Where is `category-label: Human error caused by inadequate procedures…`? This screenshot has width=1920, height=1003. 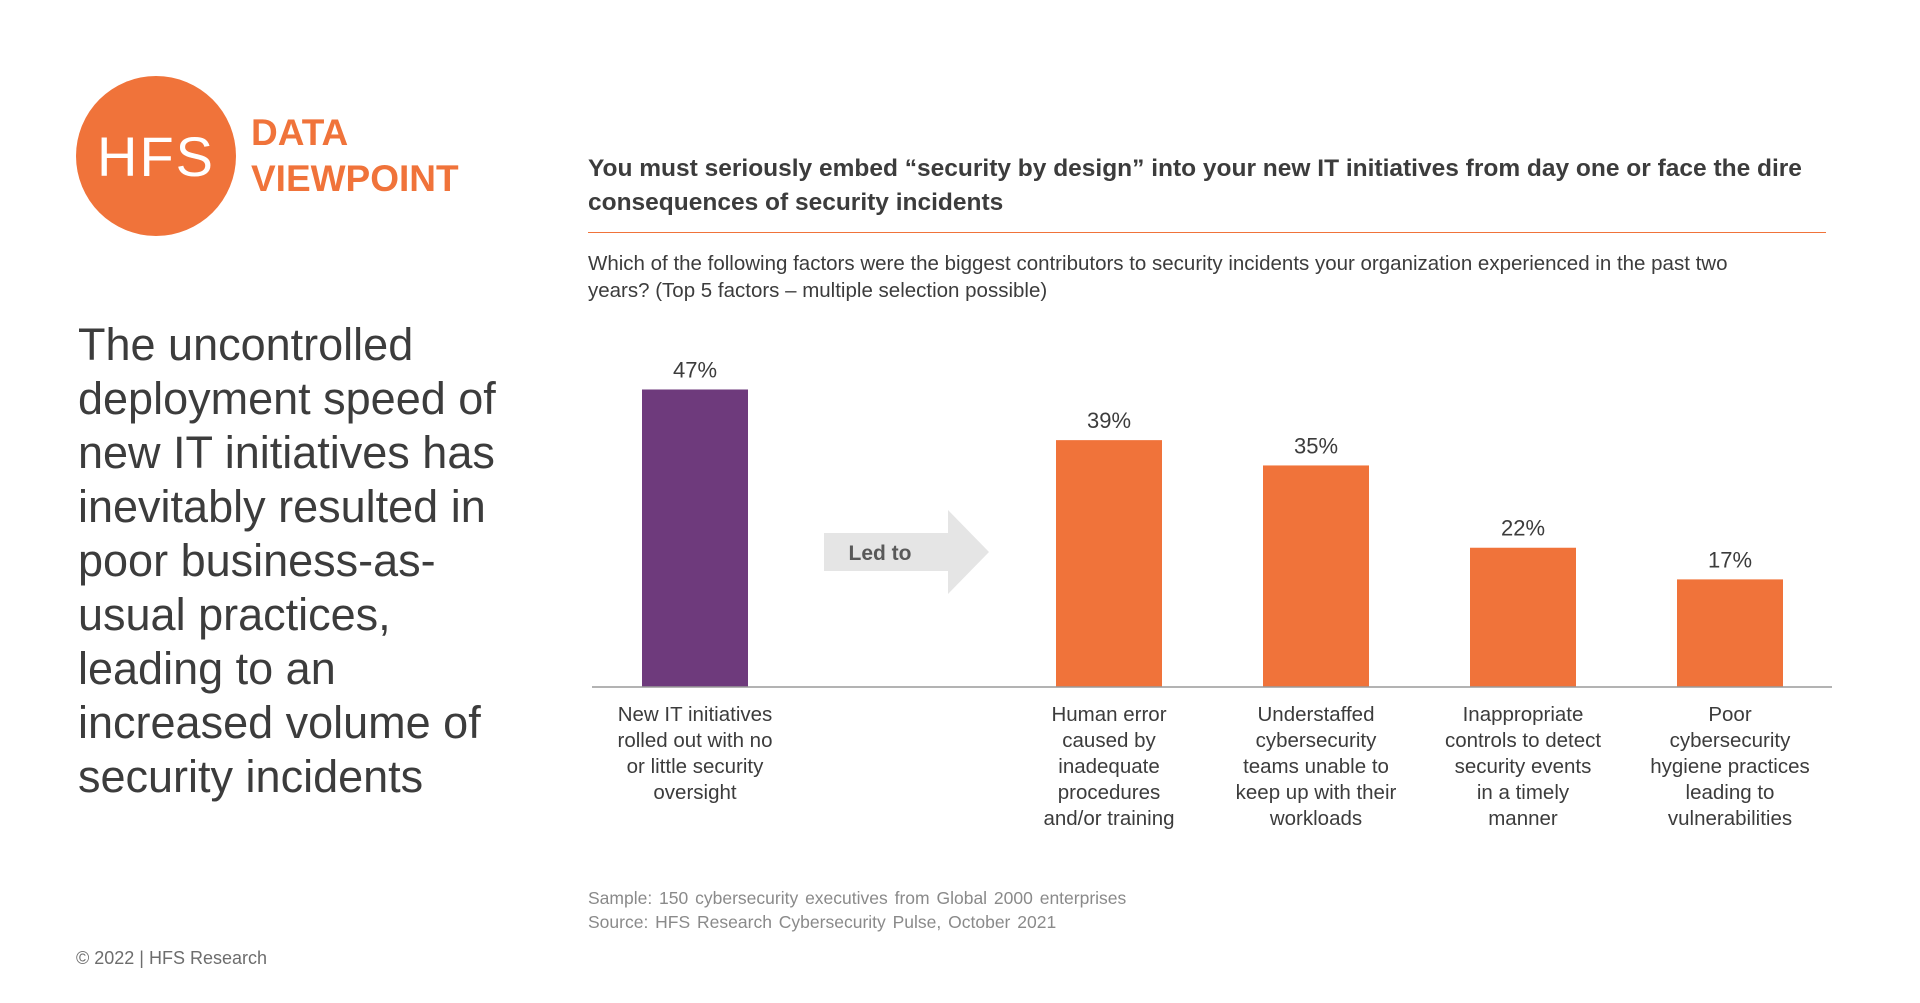
category-label: Human error caused by inadequate procedures… is located at coordinates (1108, 766).